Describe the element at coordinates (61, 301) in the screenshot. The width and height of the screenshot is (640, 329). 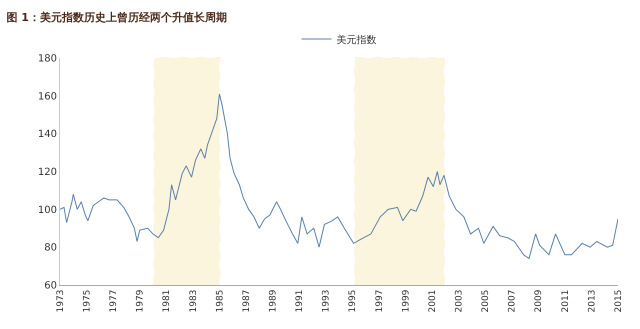
I see `x-tick-label: 1973` at that location.